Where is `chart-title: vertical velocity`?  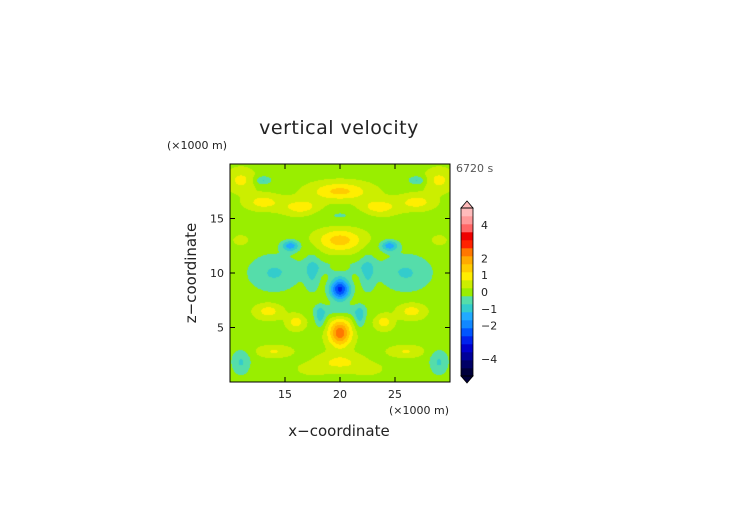
chart-title: vertical velocity is located at coordinates (339, 128).